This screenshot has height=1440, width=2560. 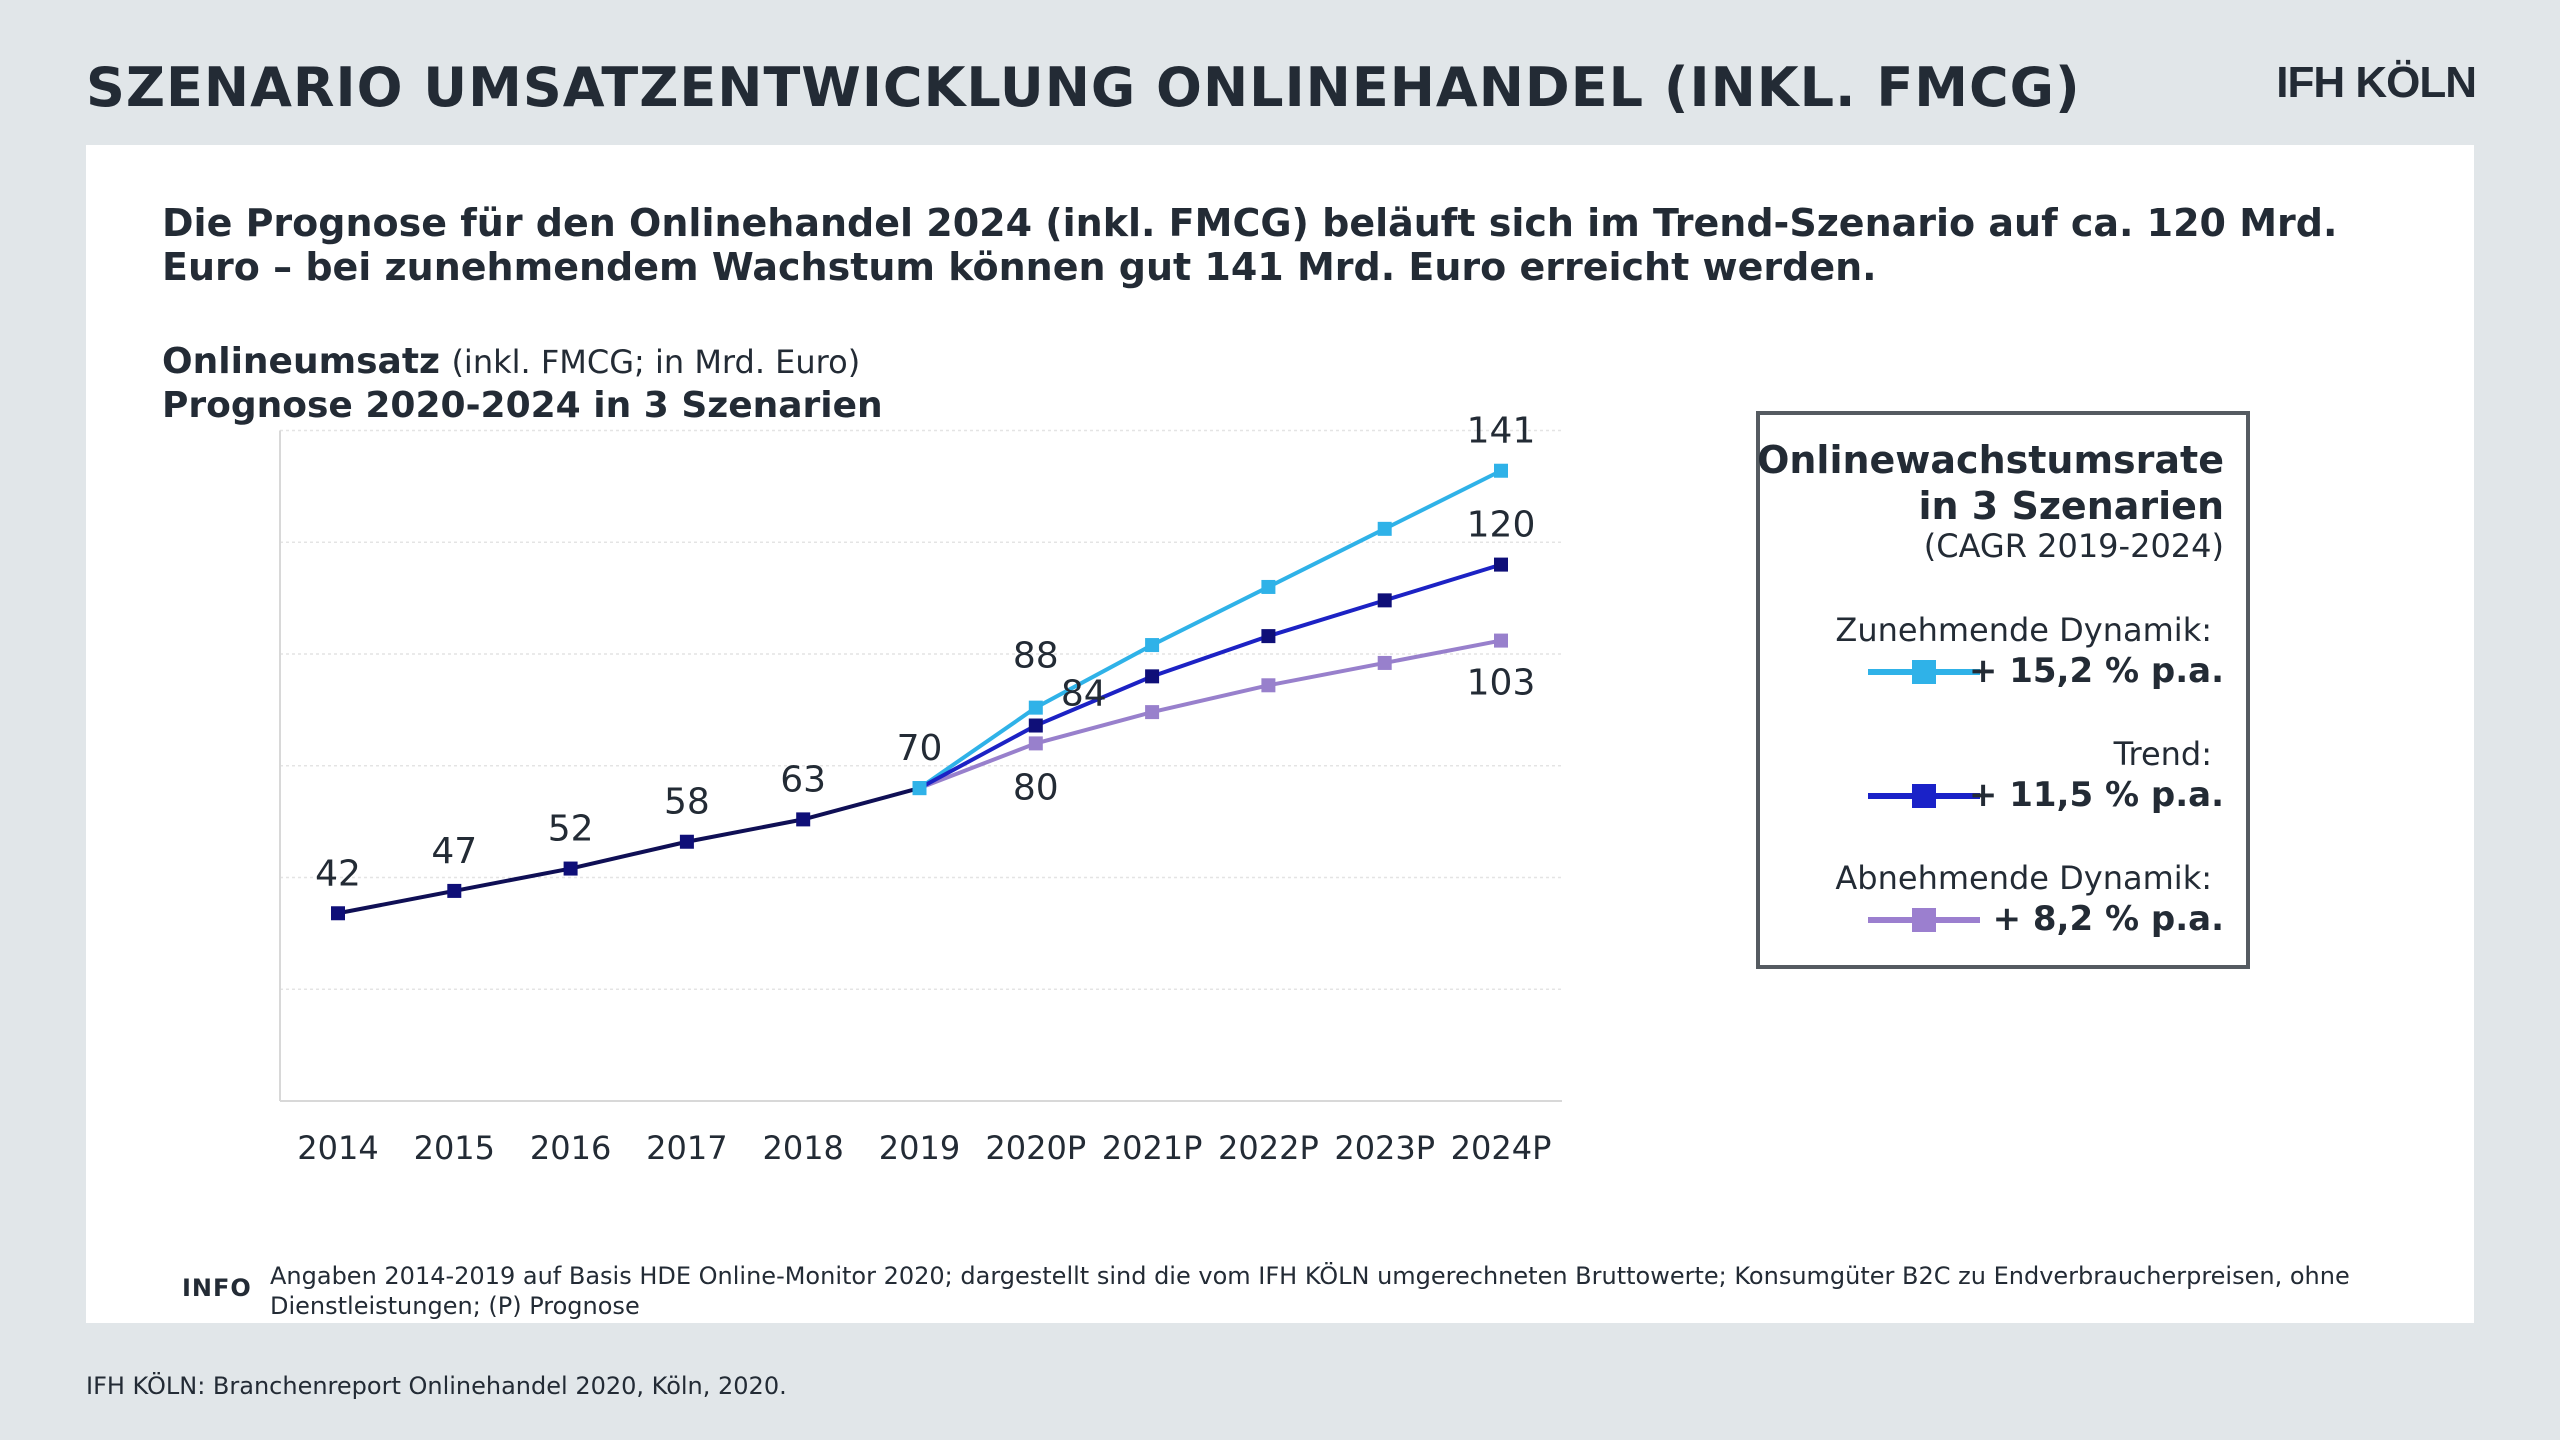 I want to click on legend-subtitle: (CAGR 2019-2024), so click(x=2073, y=546).